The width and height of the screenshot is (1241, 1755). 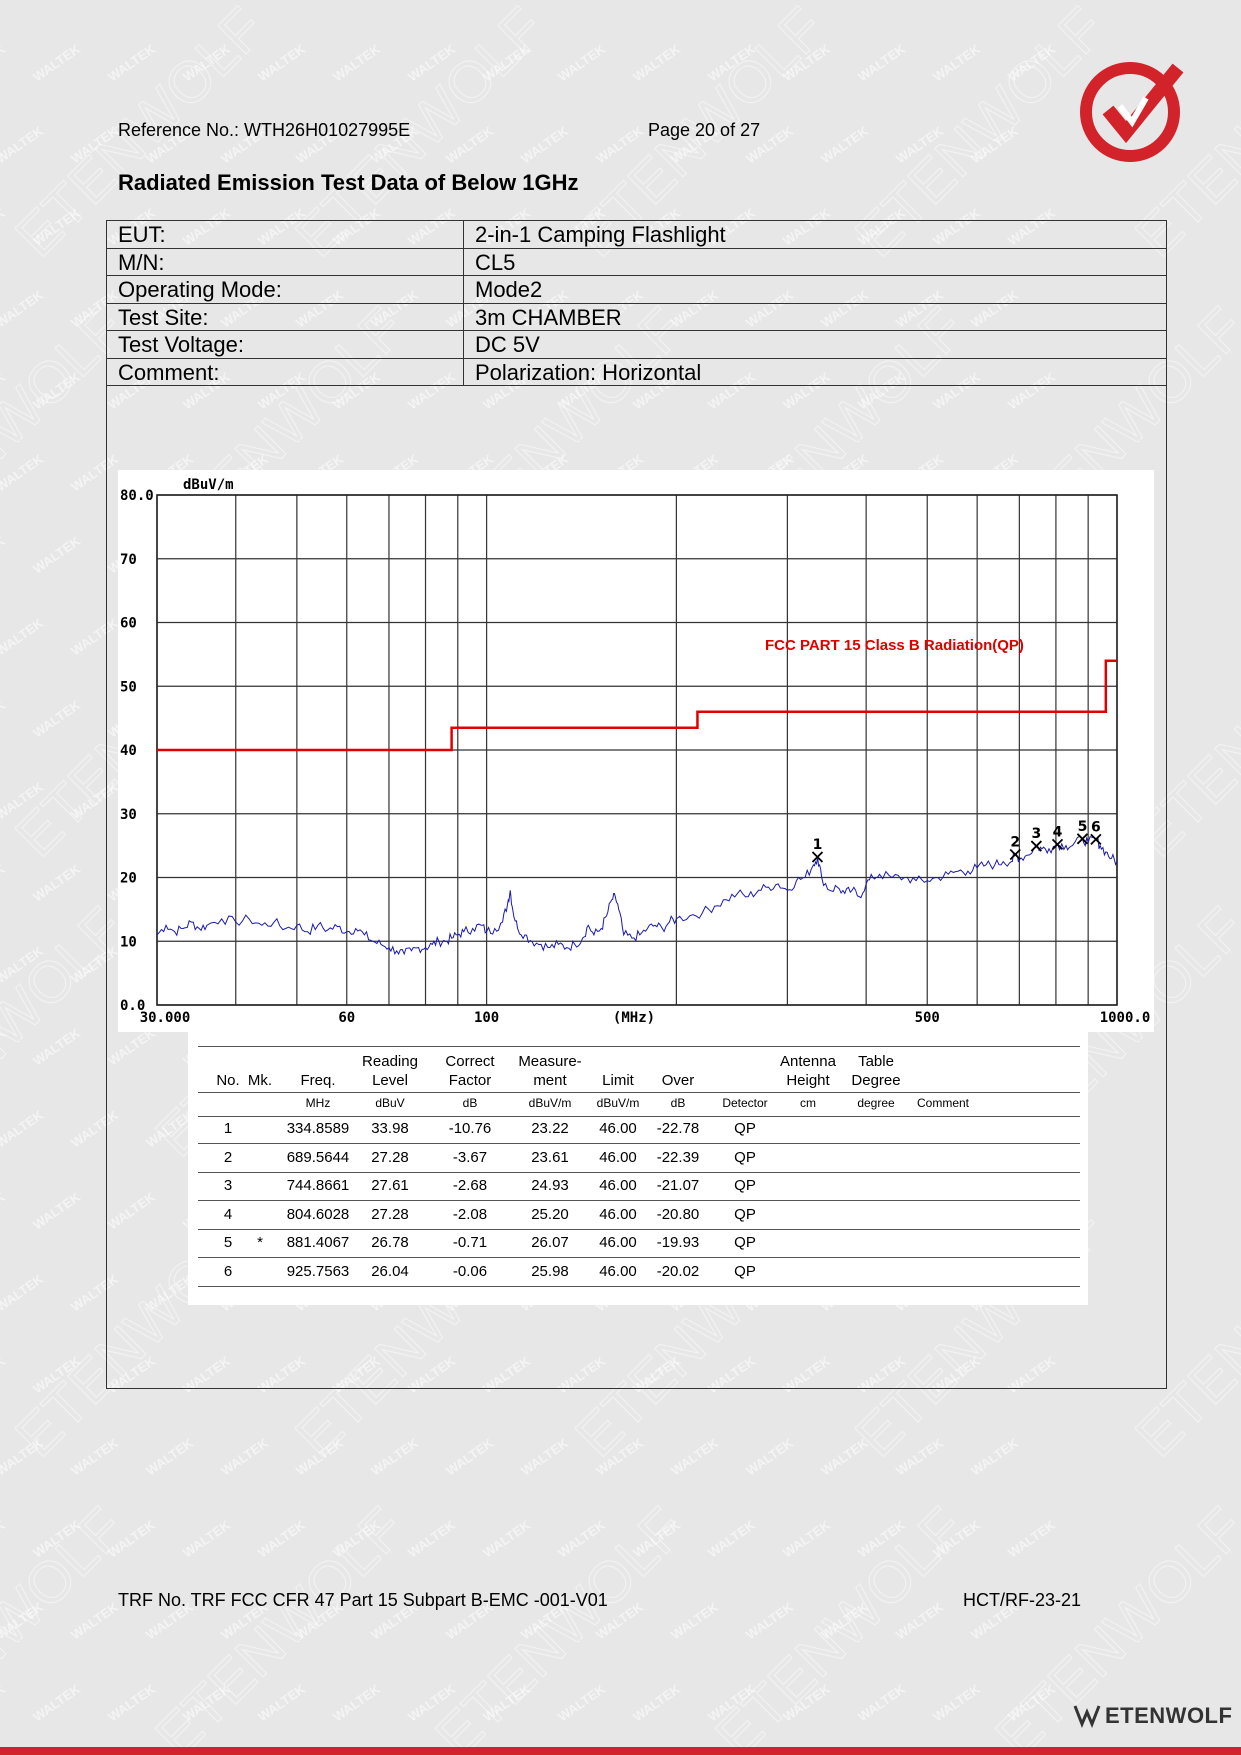 What do you see at coordinates (390, 1157) in the screenshot?
I see `table-cell: 27.28` at bounding box center [390, 1157].